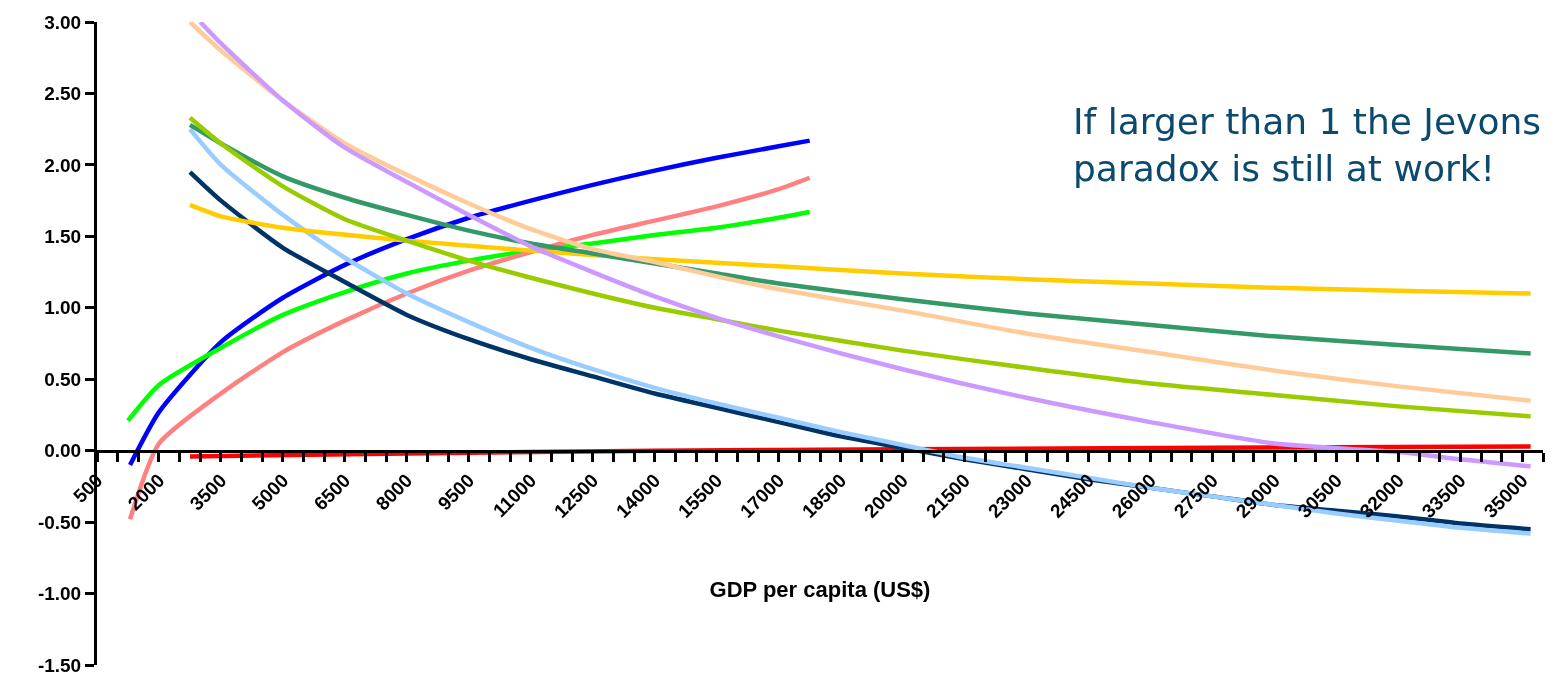 The width and height of the screenshot is (1557, 687). I want to click on y-tick-label: 1.50, so click(63, 236).